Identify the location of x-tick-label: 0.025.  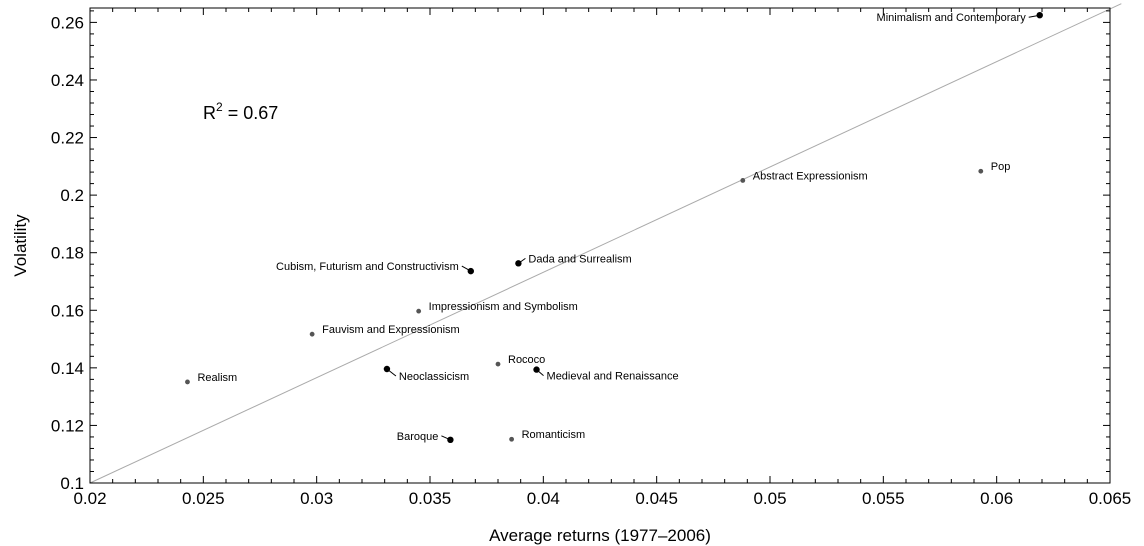
(203, 498).